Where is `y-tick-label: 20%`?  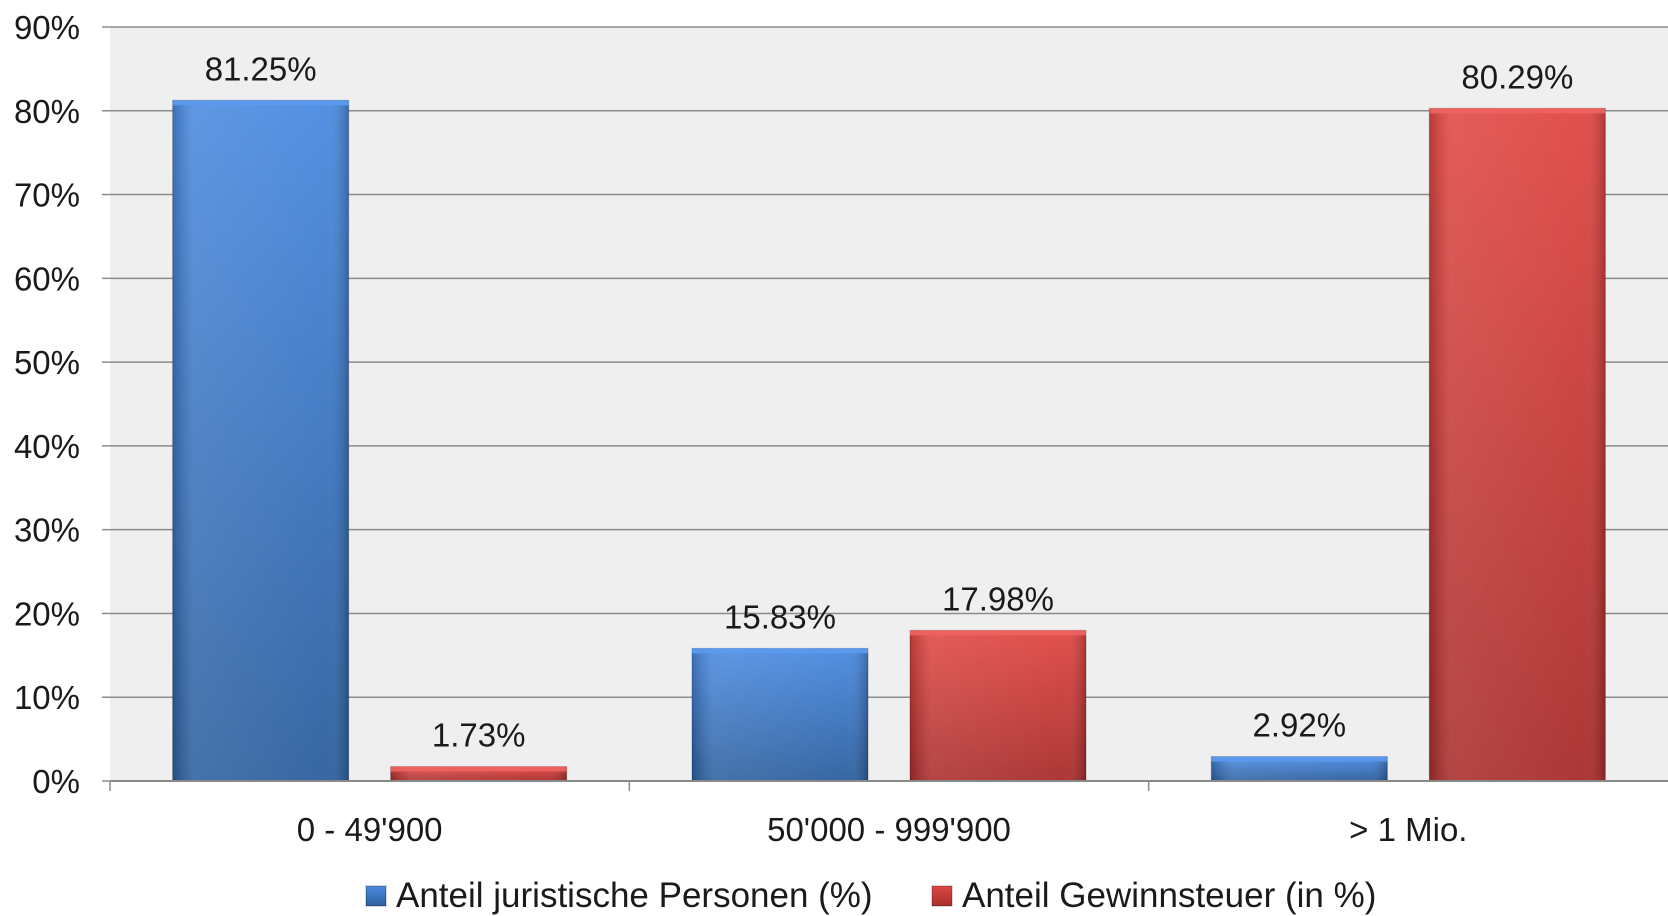 y-tick-label: 20% is located at coordinates (47, 613).